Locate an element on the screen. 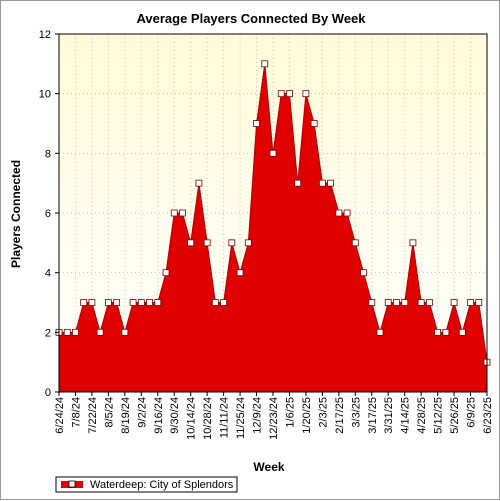  y-tick-label: 6 is located at coordinates (48, 214).